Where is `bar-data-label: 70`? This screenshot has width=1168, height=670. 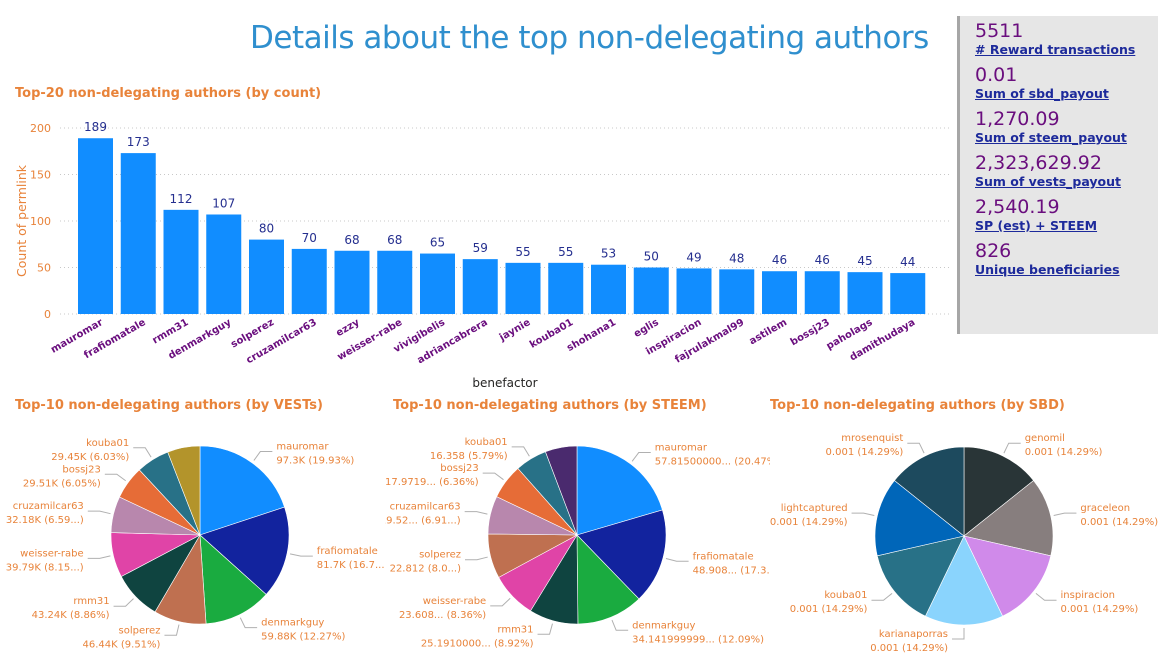
bar-data-label: 70 is located at coordinates (309, 238).